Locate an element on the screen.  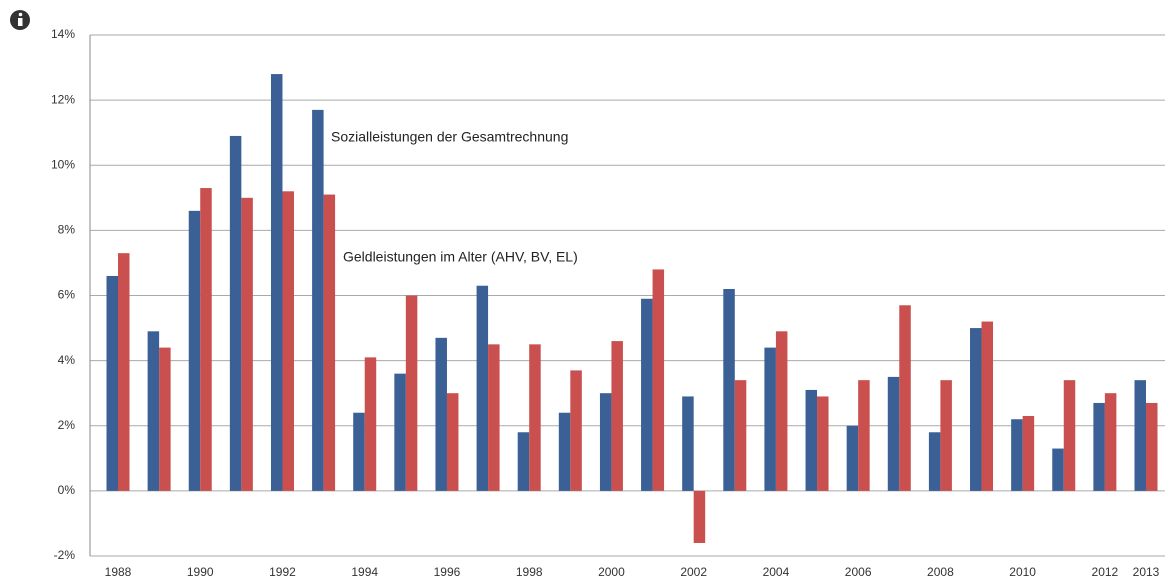
x-tick-label: 2012 is located at coordinates (1105, 572).